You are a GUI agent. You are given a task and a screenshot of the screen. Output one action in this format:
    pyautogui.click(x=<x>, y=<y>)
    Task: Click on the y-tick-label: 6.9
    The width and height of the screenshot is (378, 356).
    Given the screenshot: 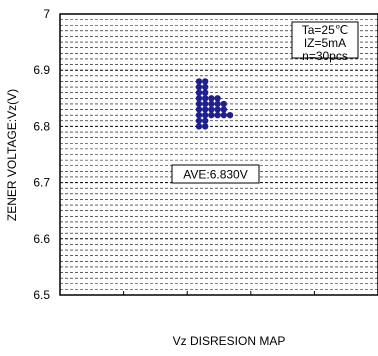 What is the action you would take?
    pyautogui.click(x=41, y=70)
    